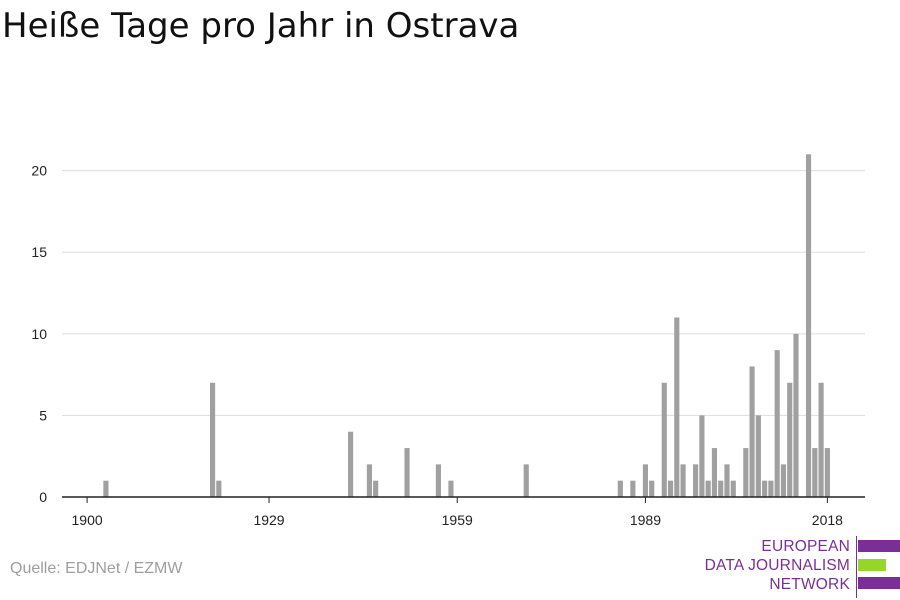 This screenshot has width=900, height=600. What do you see at coordinates (43, 497) in the screenshot?
I see `y-tick-label: 0` at bounding box center [43, 497].